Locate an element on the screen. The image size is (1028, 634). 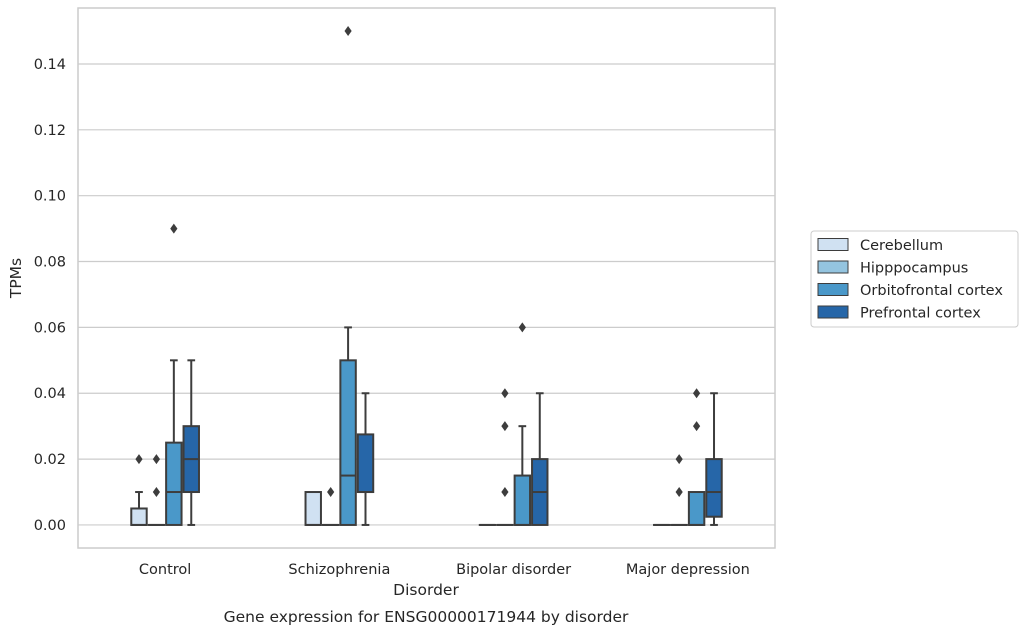
y-tick-label: 0.00 is located at coordinates (50, 526).